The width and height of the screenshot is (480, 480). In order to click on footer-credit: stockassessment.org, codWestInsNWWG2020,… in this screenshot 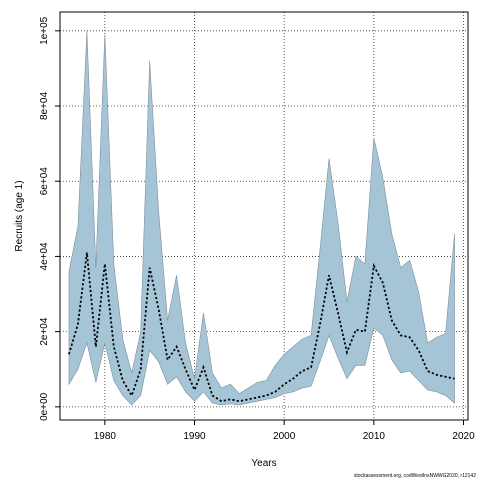, I will do `click(415, 476)`.